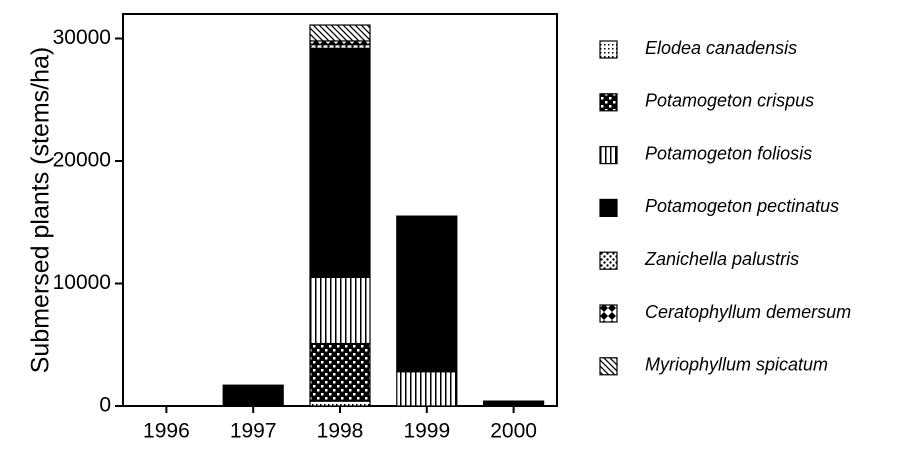 Image resolution: width=898 pixels, height=449 pixels. Describe the element at coordinates (82, 37) in the screenshot. I see `y-tick-label: 30000` at that location.